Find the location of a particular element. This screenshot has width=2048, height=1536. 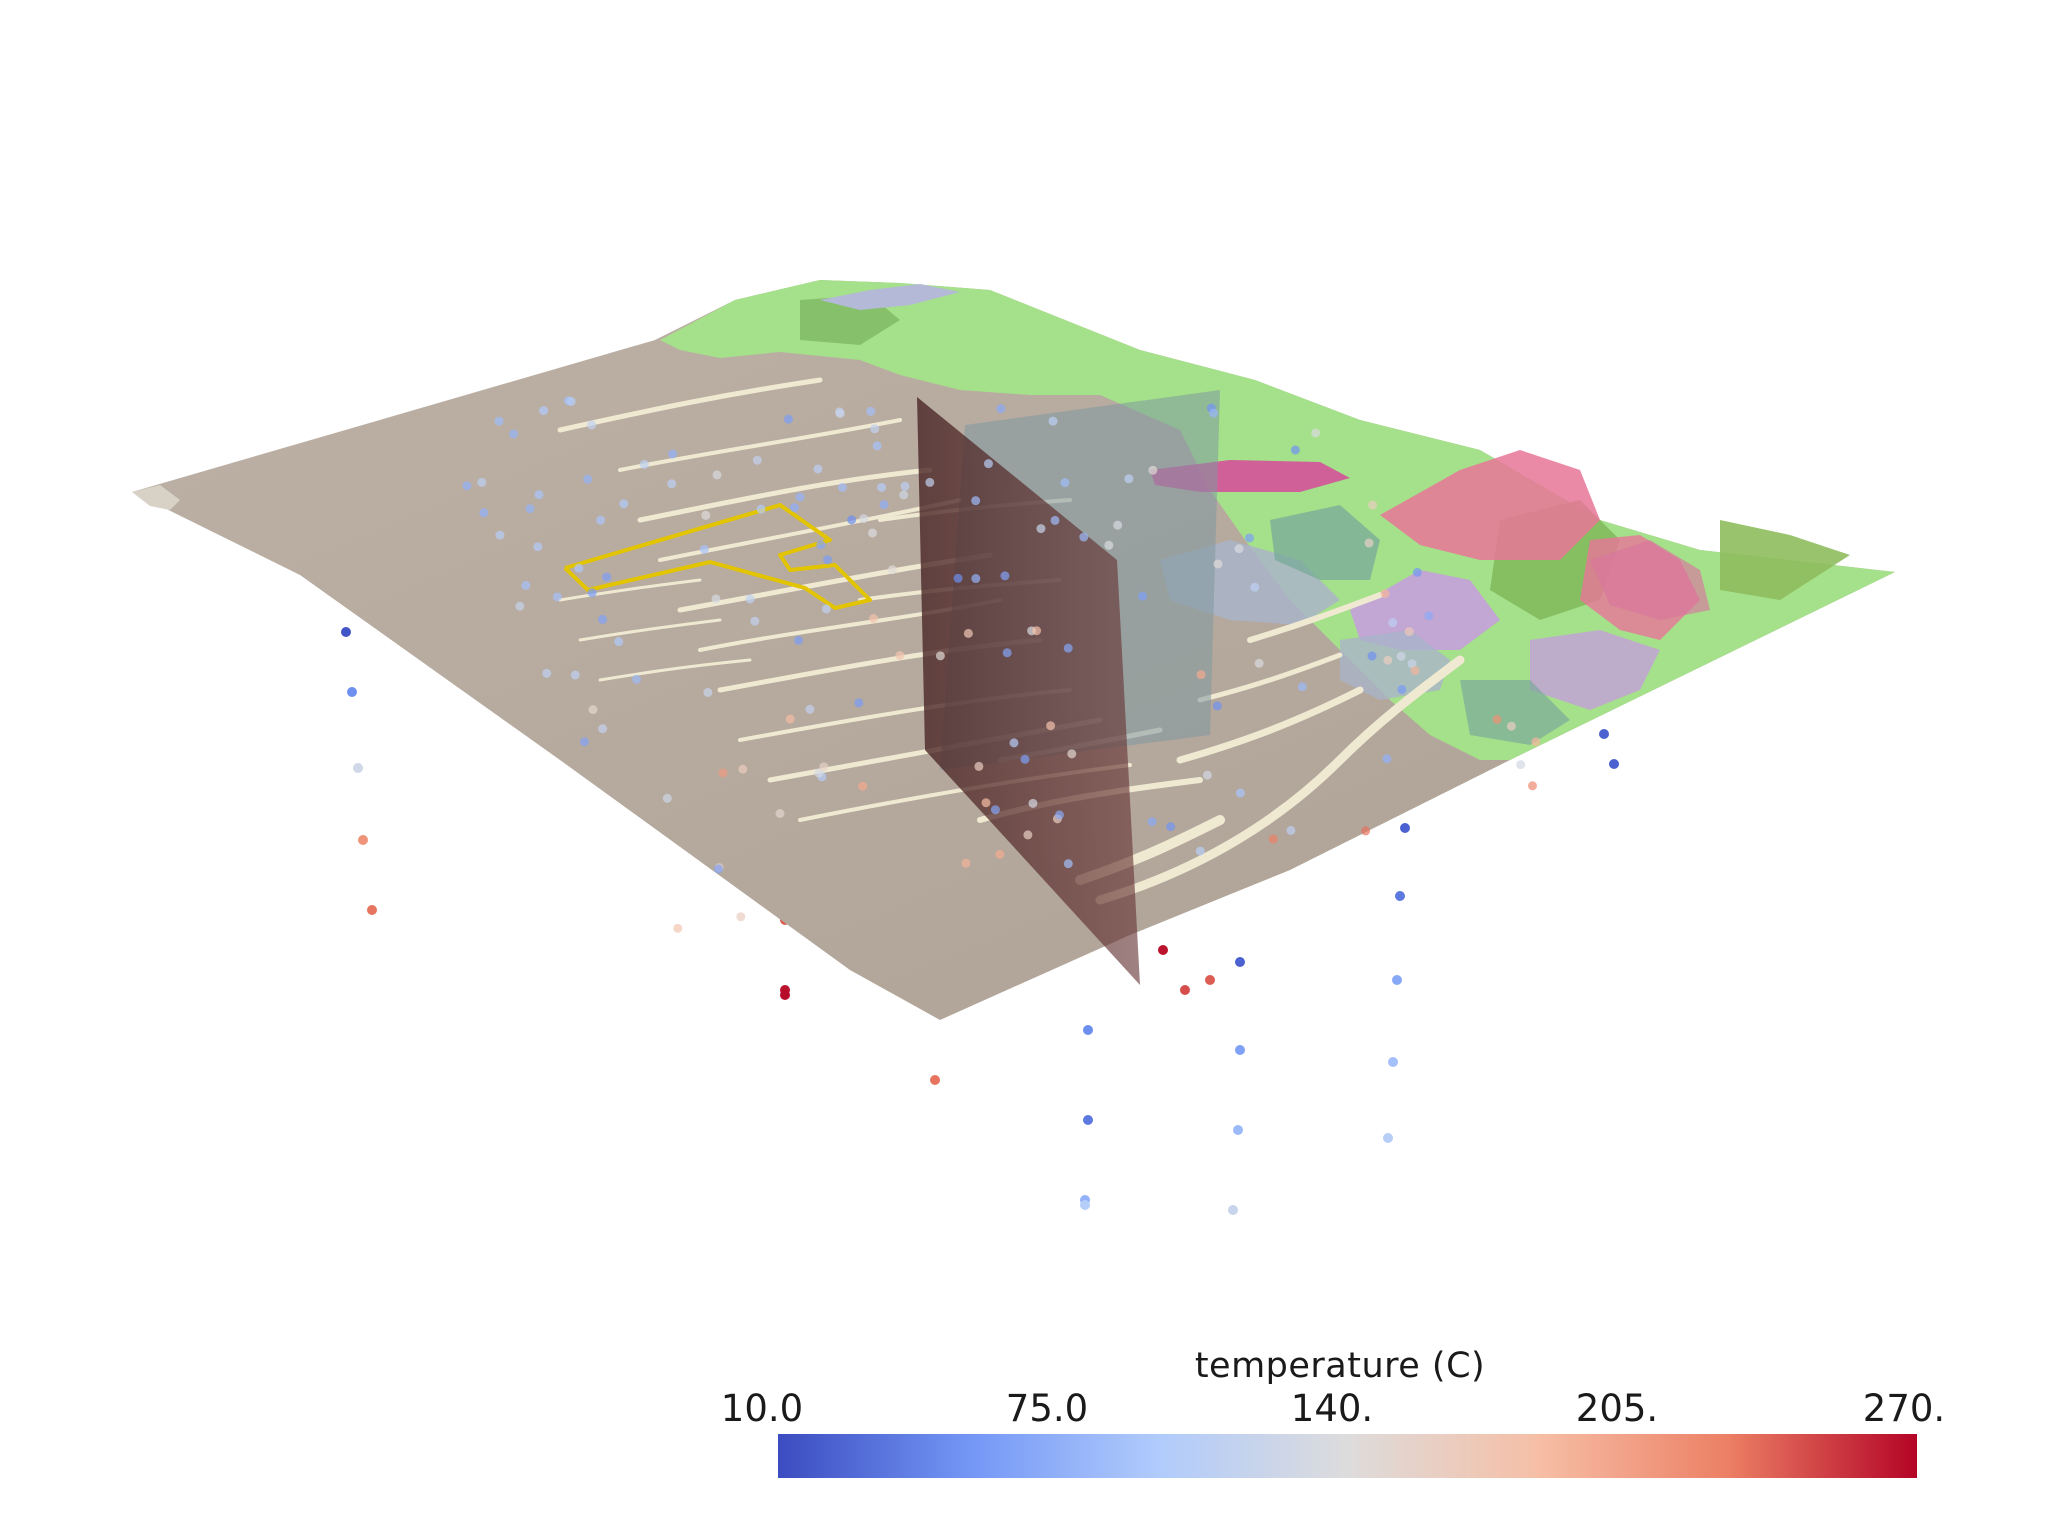

summit-unit is located at coordinates (890, 297).